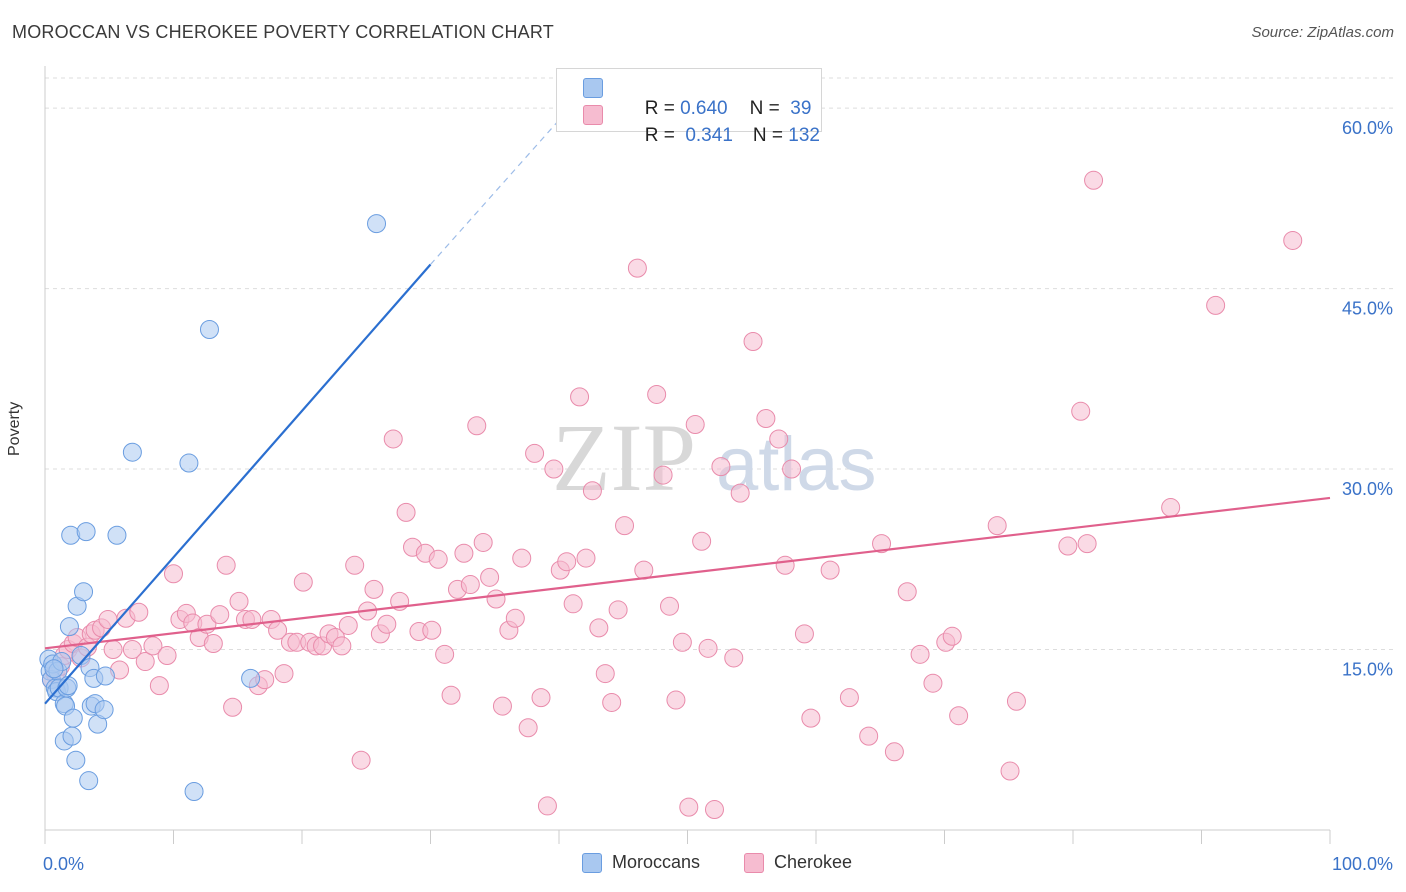  Describe the element at coordinates (701, 124) in the screenshot. I see `legend-row-cherokee: R = 0.341 N = 132` at that location.